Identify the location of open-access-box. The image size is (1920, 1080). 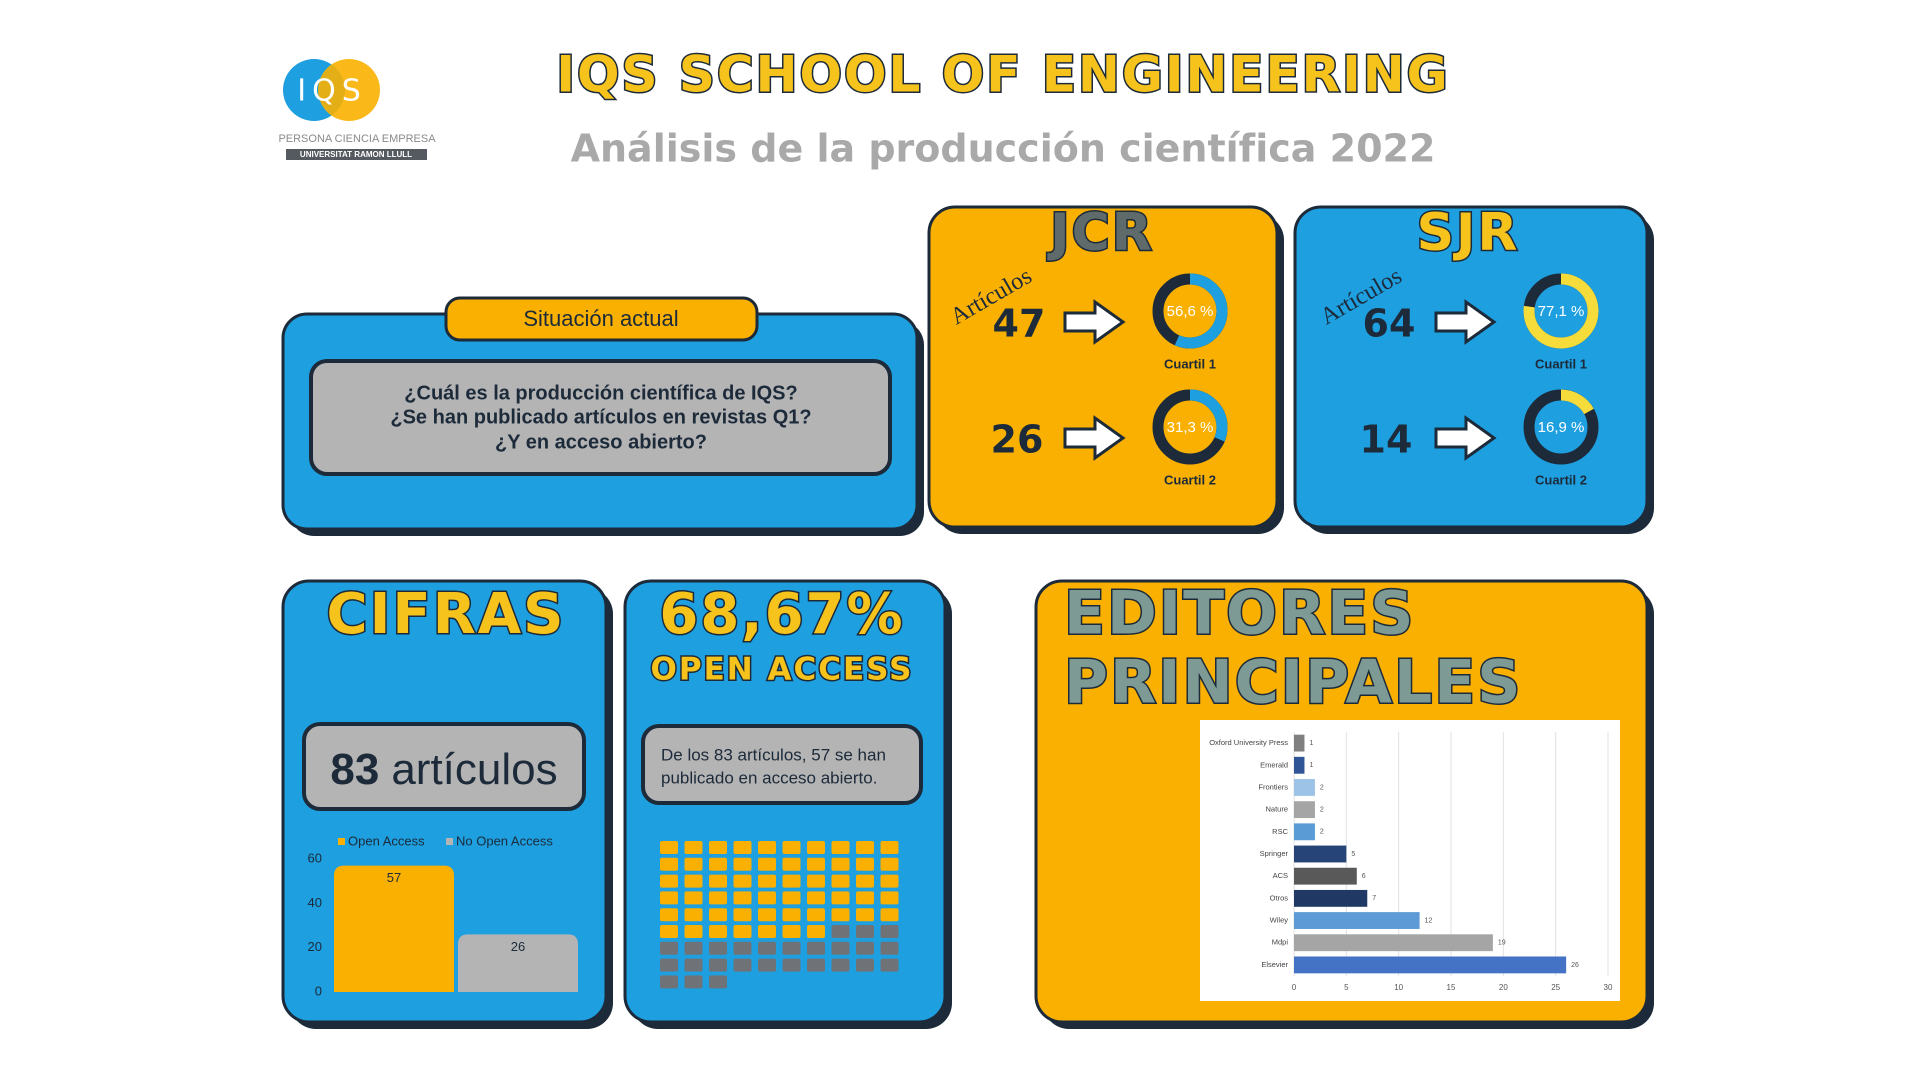
(782, 764).